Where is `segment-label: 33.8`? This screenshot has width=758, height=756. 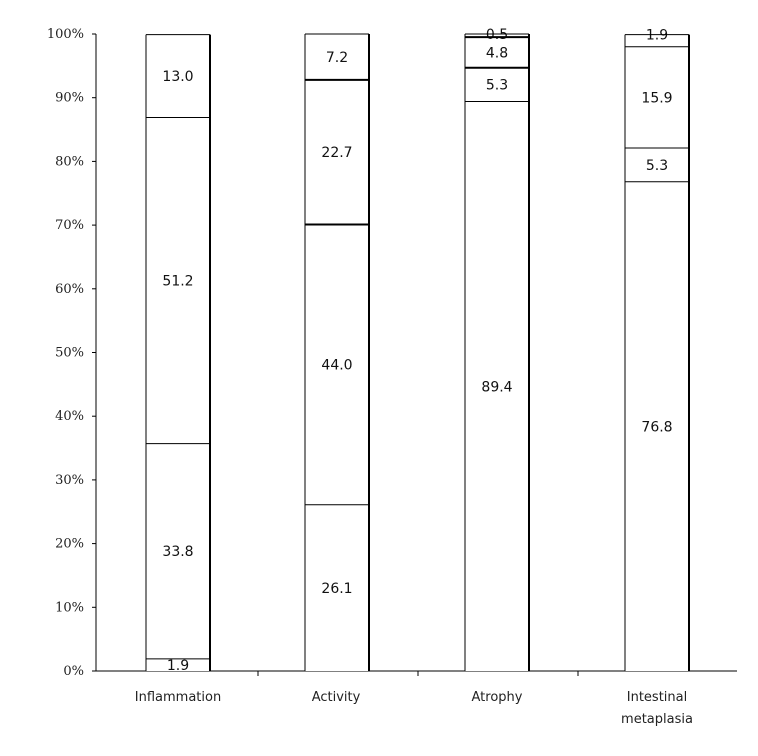
segment-label: 33.8 is located at coordinates (177, 552).